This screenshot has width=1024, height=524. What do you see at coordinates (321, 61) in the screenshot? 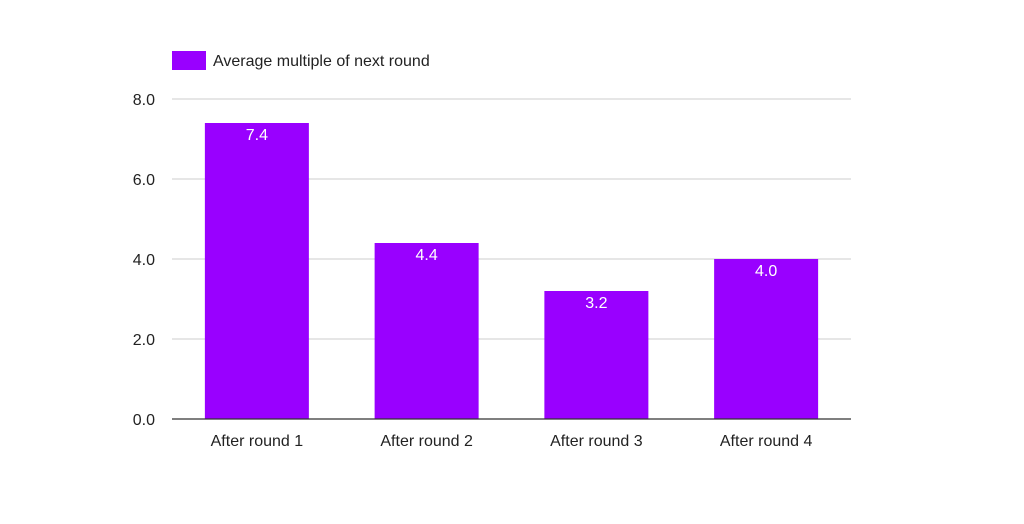
I see `legend-label: Average multiple of next round` at bounding box center [321, 61].